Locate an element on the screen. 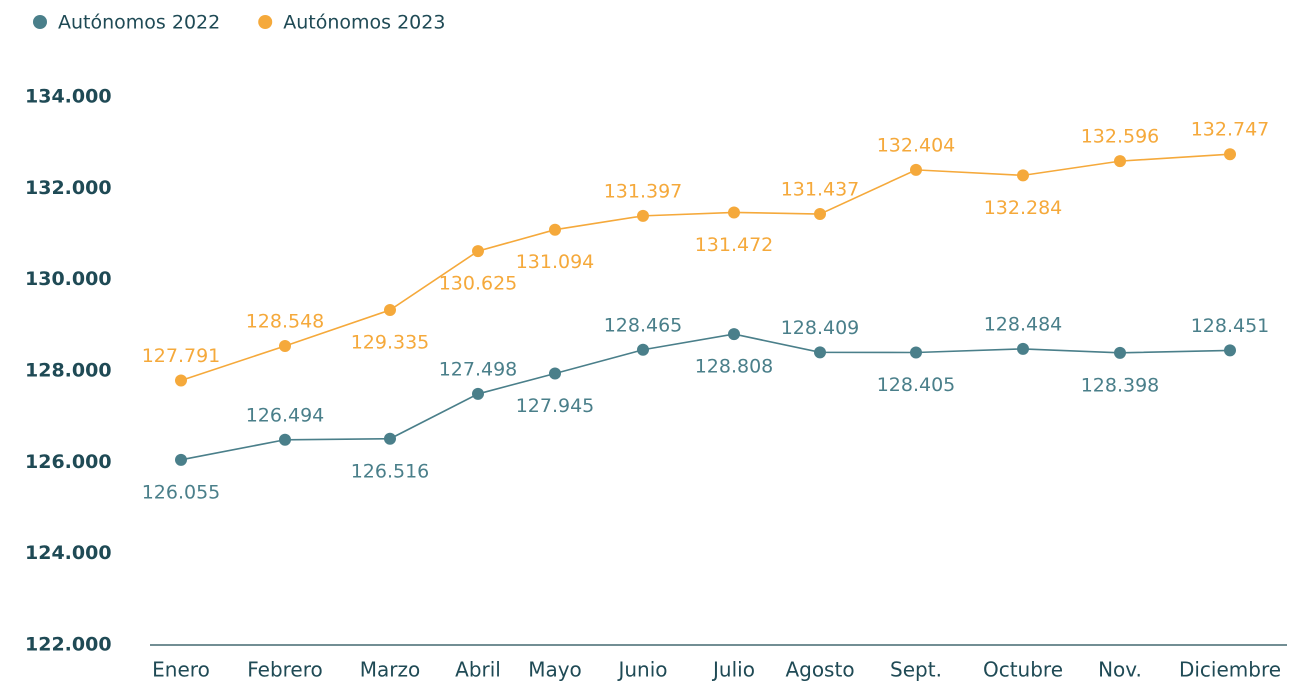  data-label: 128.409 is located at coordinates (820, 328).